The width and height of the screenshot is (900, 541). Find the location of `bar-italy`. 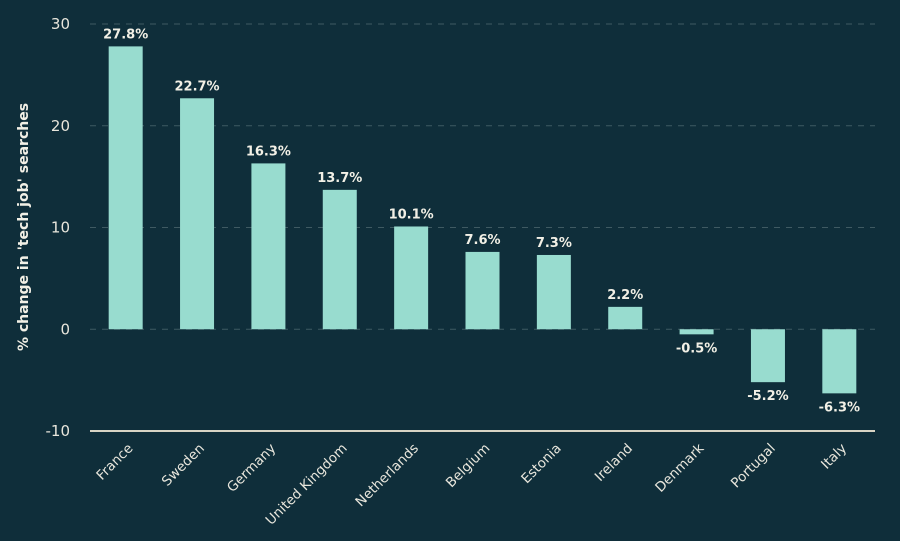

bar-italy is located at coordinates (839, 361).